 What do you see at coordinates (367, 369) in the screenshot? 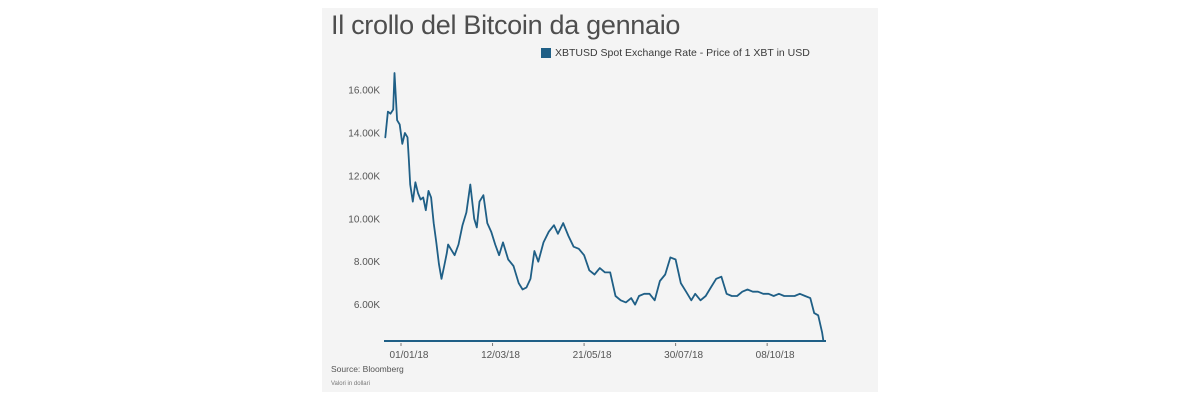
I see `source-note: Source: Bloomberg` at bounding box center [367, 369].